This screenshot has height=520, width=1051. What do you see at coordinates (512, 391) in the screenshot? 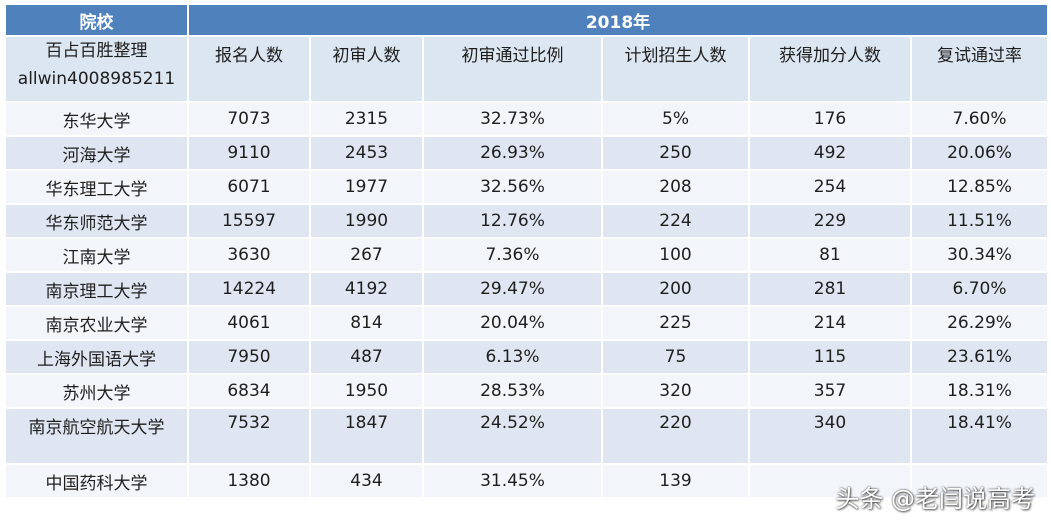
I see `cell-pass-ratio: 28.53%` at bounding box center [512, 391].